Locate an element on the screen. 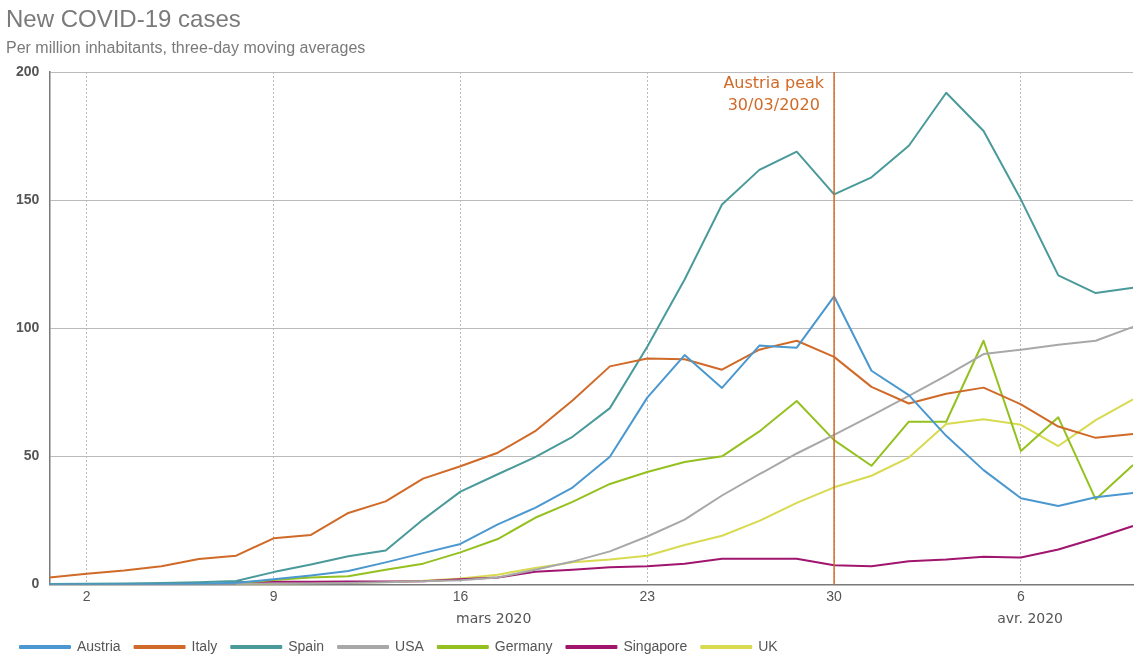 The image size is (1139, 668). x-tick-label: 30 is located at coordinates (834, 595).